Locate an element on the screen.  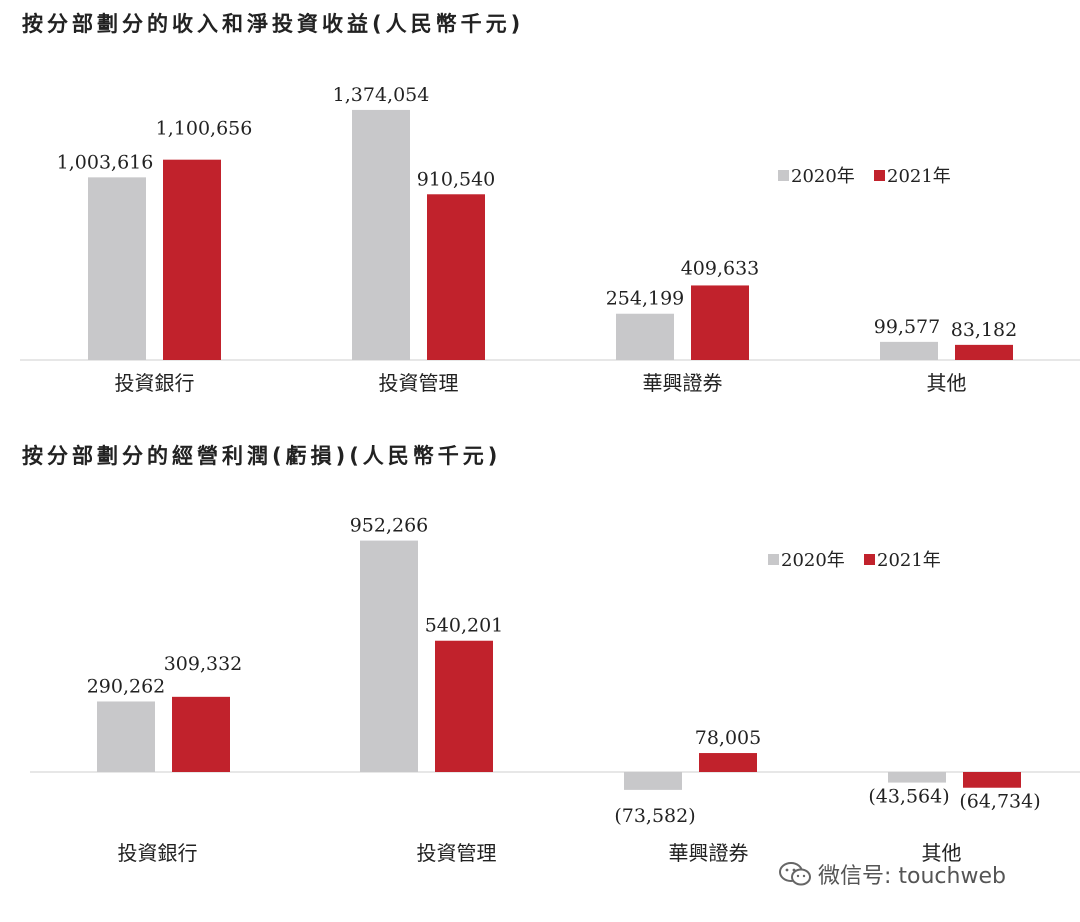
value-label-op-2021-3: (64,734) is located at coordinates (999, 802).